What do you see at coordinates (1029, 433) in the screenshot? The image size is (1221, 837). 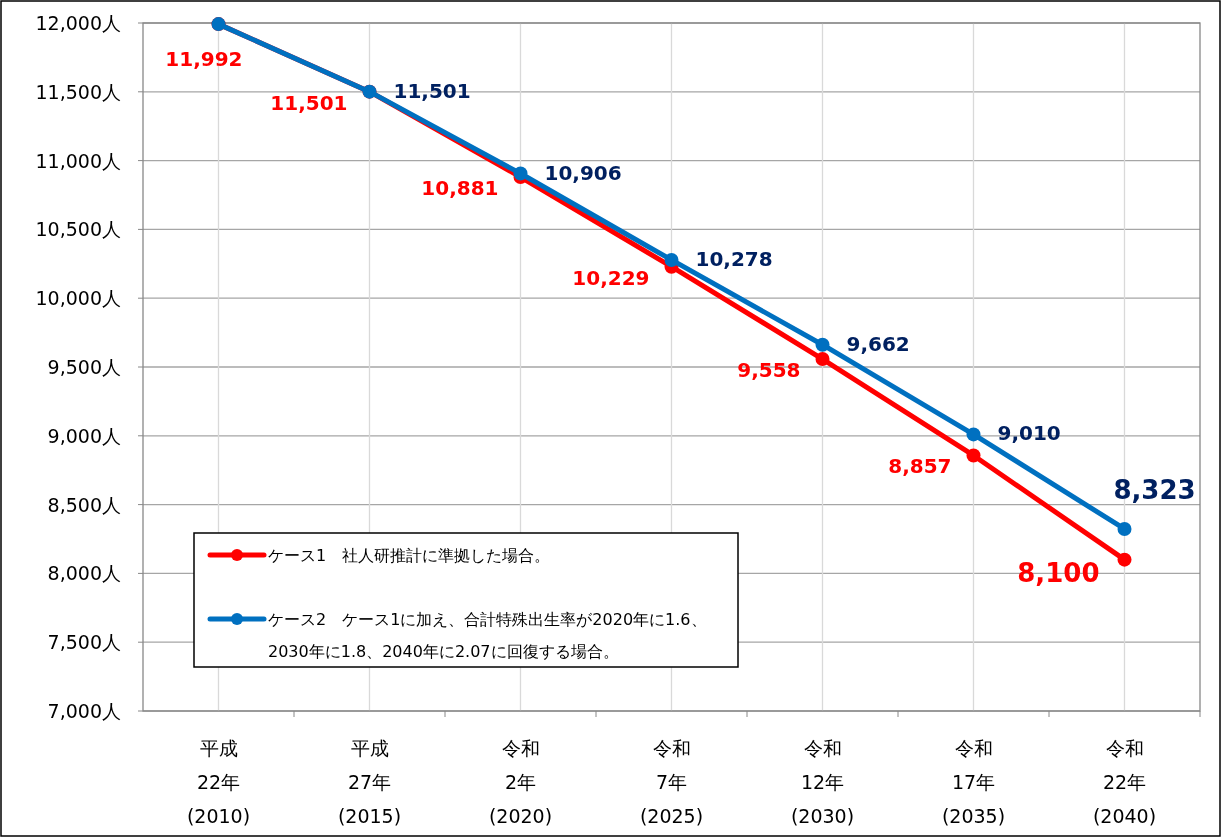 I see `data-label: 9,010` at bounding box center [1029, 433].